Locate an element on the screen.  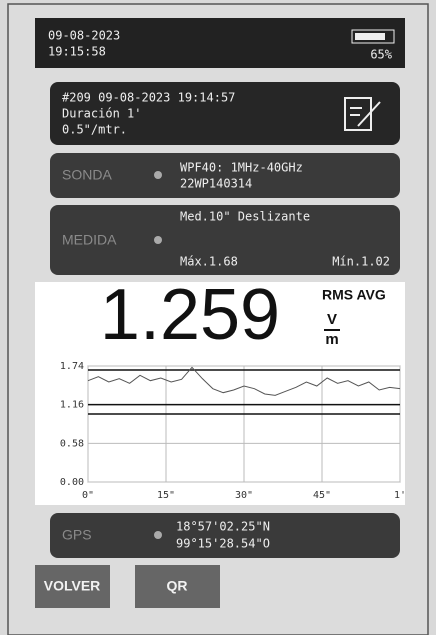
y-tick-label: 0.58 is located at coordinates (72, 443).